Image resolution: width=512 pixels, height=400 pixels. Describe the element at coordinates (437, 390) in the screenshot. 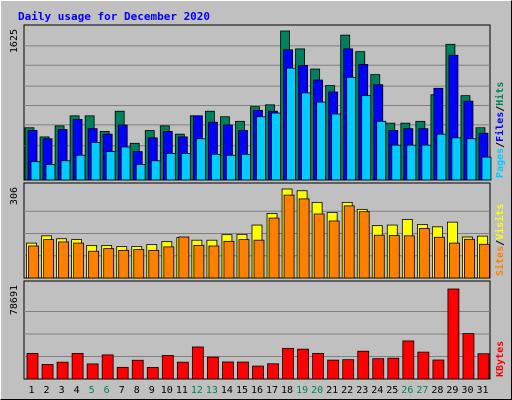

I see `x-tick-label: 28` at that location.